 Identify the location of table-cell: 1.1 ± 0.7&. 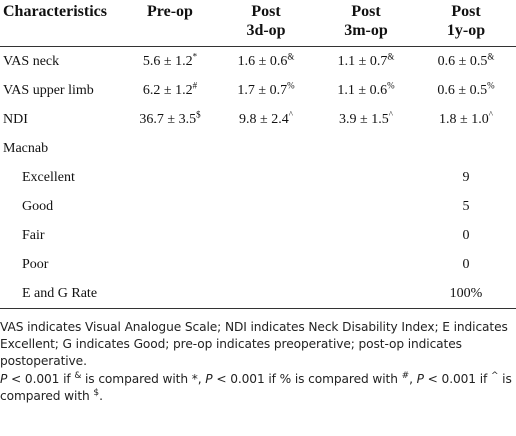
(366, 62).